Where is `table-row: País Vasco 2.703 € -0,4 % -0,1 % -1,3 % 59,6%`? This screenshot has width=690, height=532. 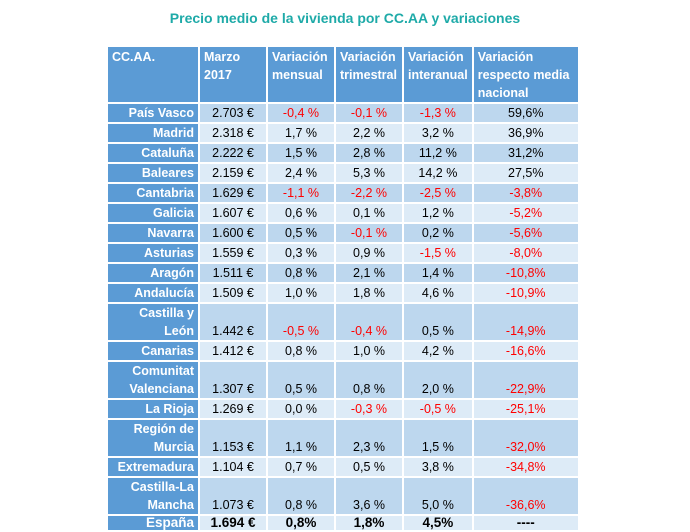
table-row: País Vasco 2.703 € -0,4 % -0,1 % -1,3 % 59,6% is located at coordinates (343, 113).